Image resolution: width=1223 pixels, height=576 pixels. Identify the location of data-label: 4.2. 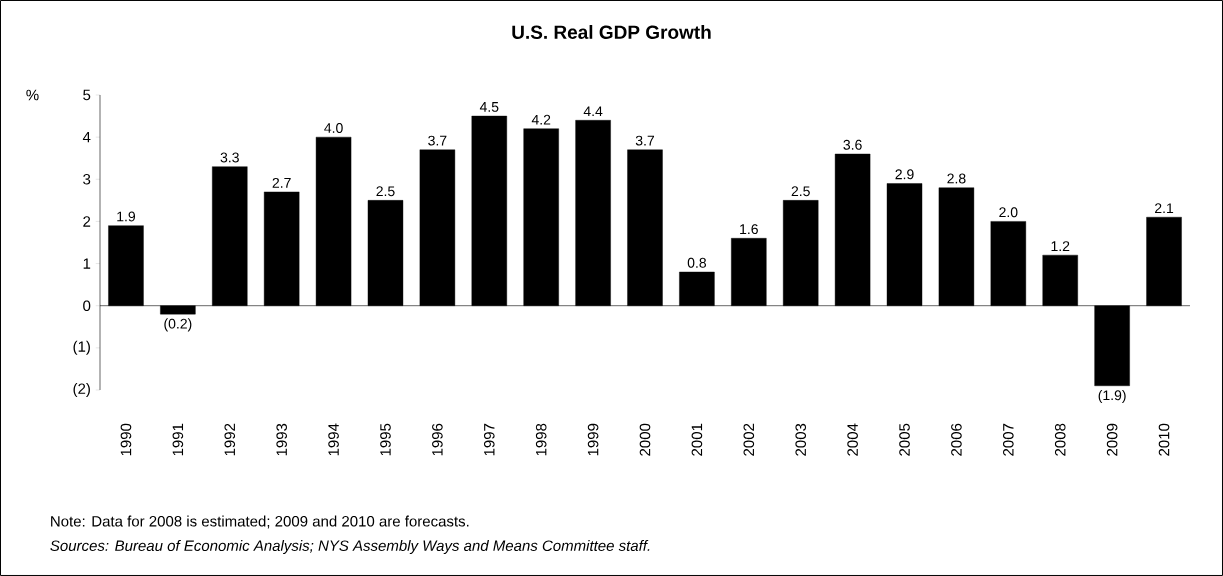
(541, 119).